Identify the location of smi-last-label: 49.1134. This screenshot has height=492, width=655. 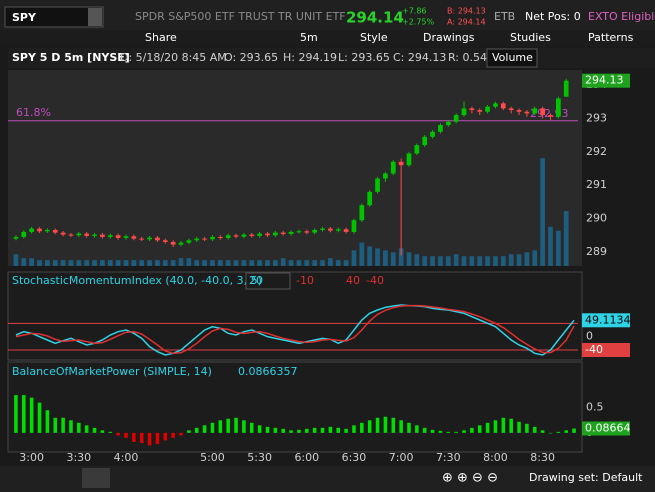
(608, 319).